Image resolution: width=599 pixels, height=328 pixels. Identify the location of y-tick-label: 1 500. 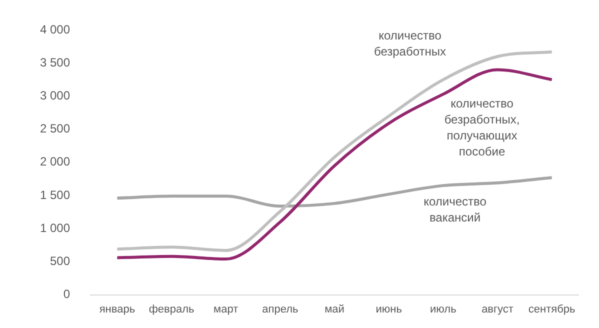
(55, 195).